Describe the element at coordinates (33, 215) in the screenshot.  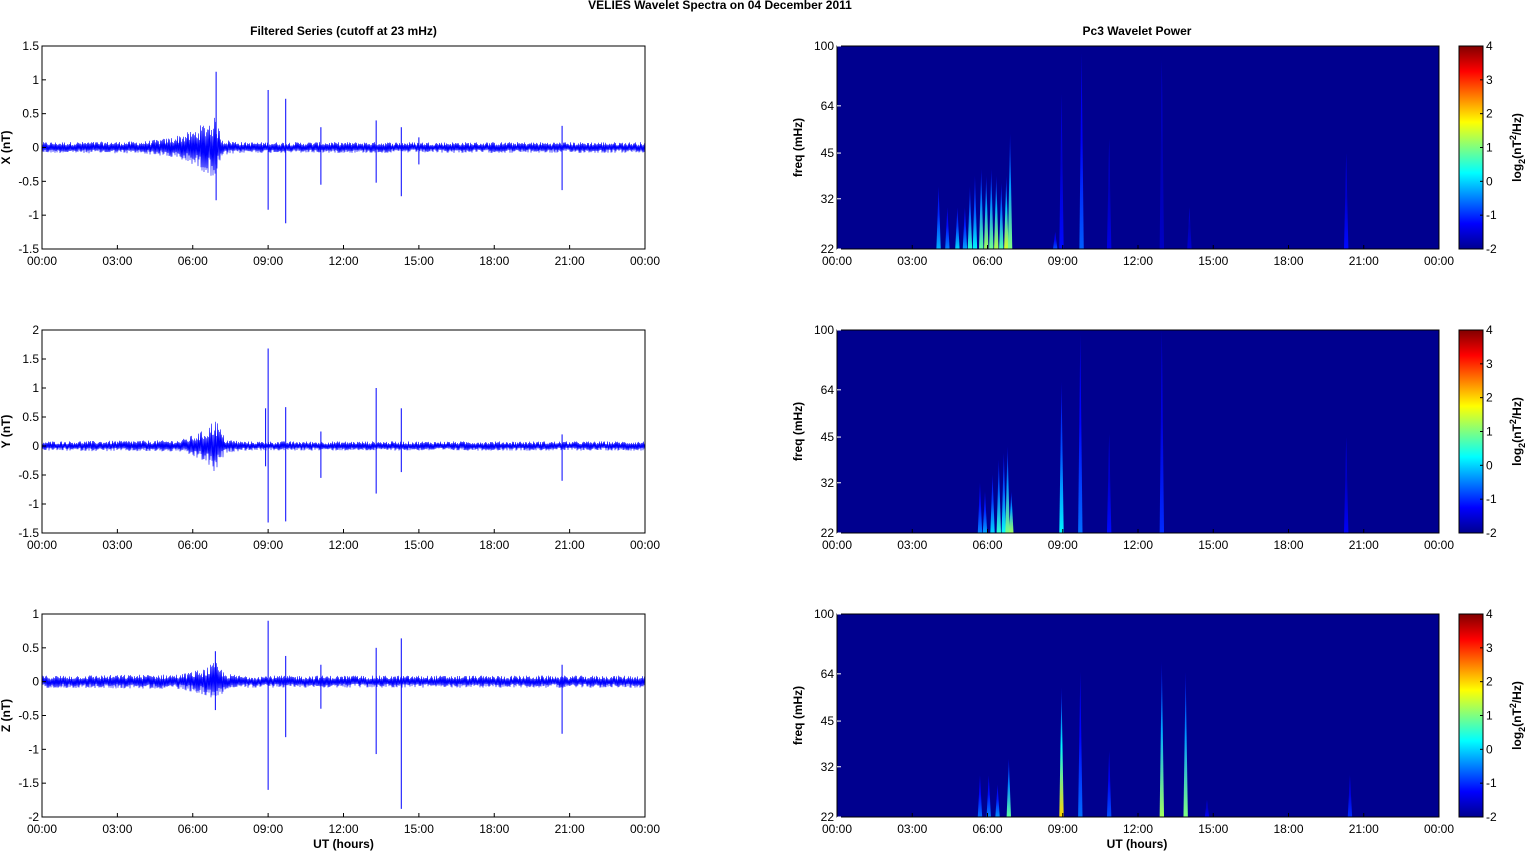
I see `ytick-label: -1` at that location.